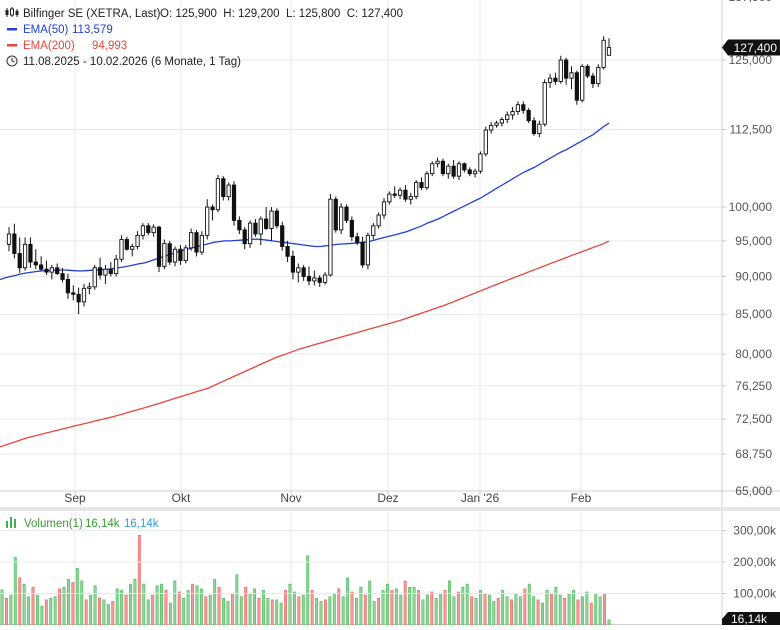 Image resolution: width=780 pixels, height=630 pixels. I want to click on ema50-value: 113,579, so click(92, 30).